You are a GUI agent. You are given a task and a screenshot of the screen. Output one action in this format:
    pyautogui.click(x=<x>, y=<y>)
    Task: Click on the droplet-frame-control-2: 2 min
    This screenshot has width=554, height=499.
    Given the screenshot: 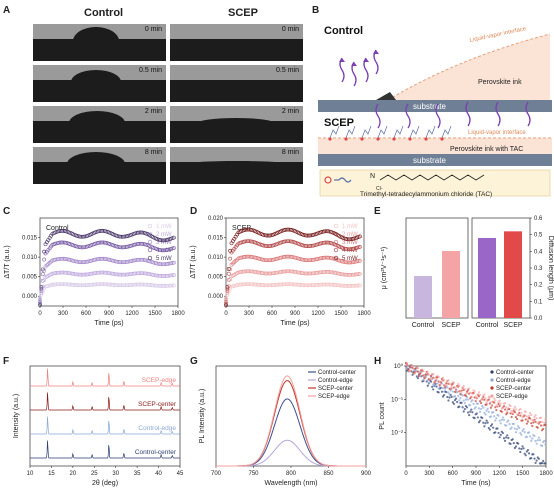 What is the action you would take?
    pyautogui.click(x=99, y=124)
    